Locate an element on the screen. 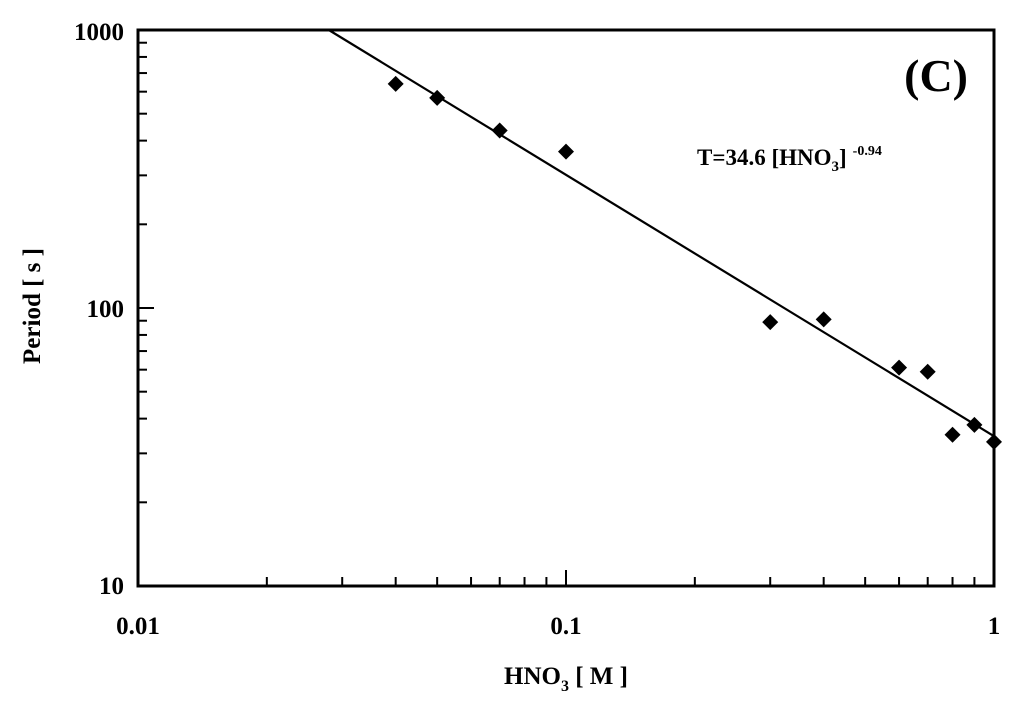  y-tick-label: 1000 is located at coordinates (99, 32).